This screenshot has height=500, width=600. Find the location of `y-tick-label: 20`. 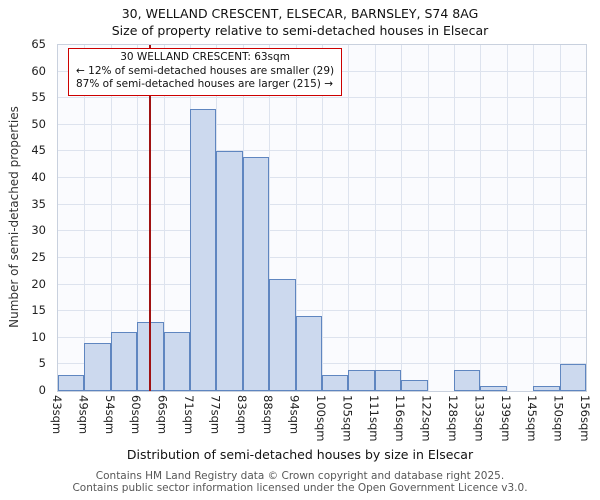

y-tick-label: 20 is located at coordinates (38, 283).